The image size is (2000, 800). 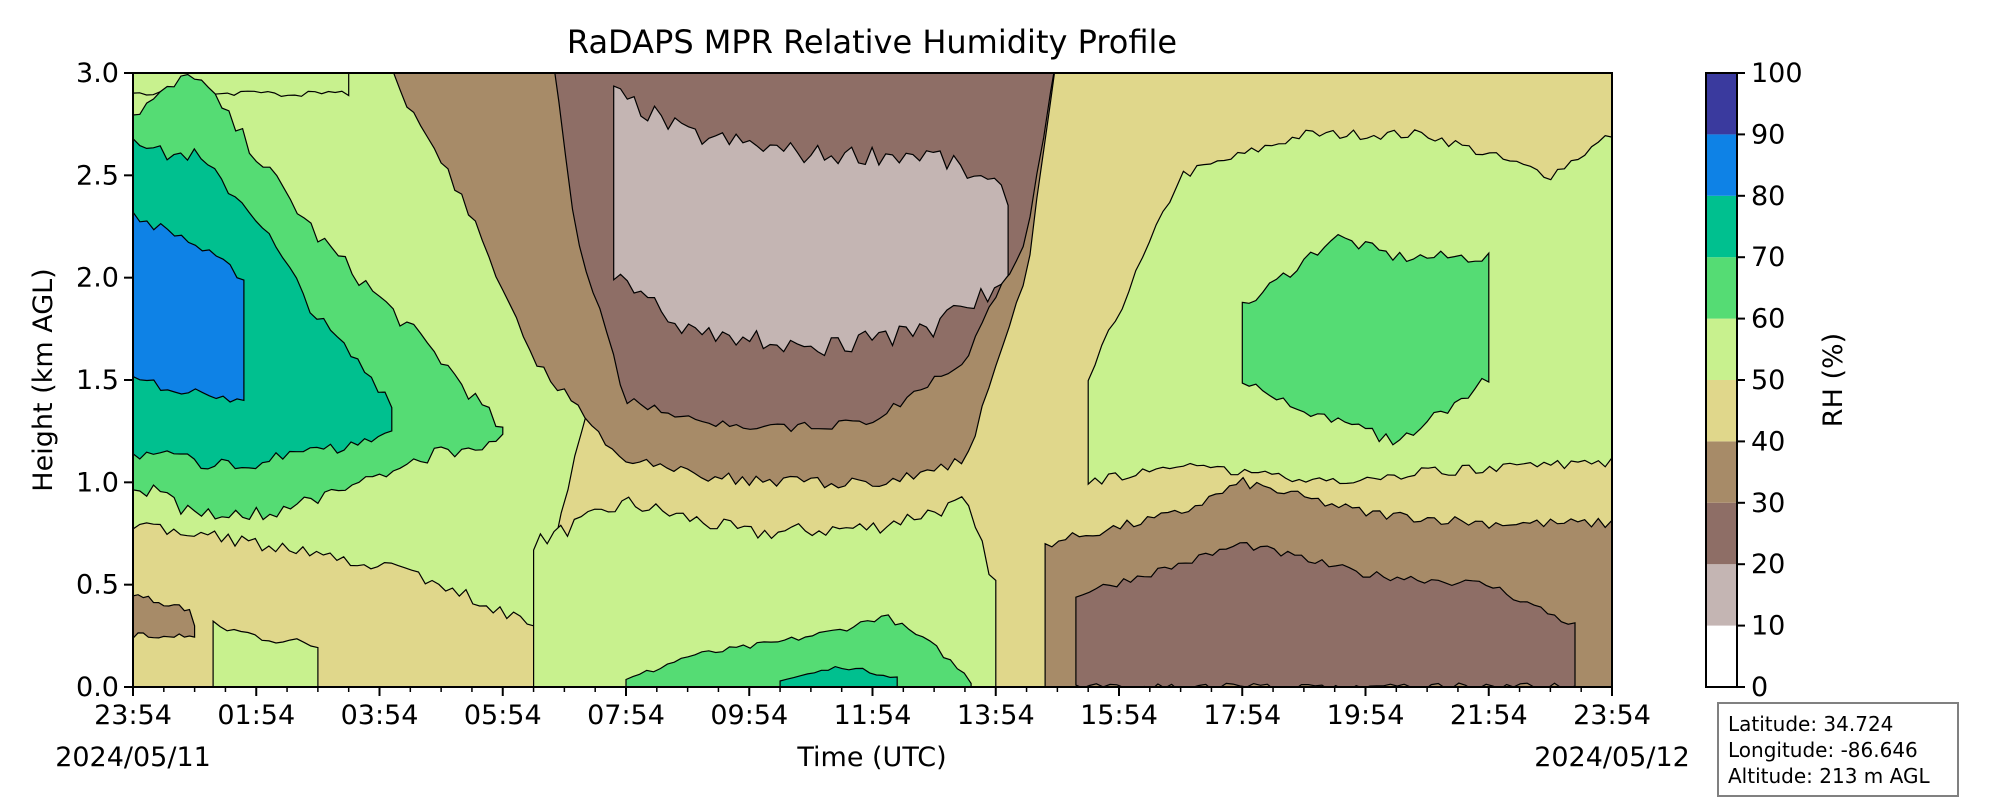 I want to click on colorbar-tick-label: 20, so click(x=1768, y=564).